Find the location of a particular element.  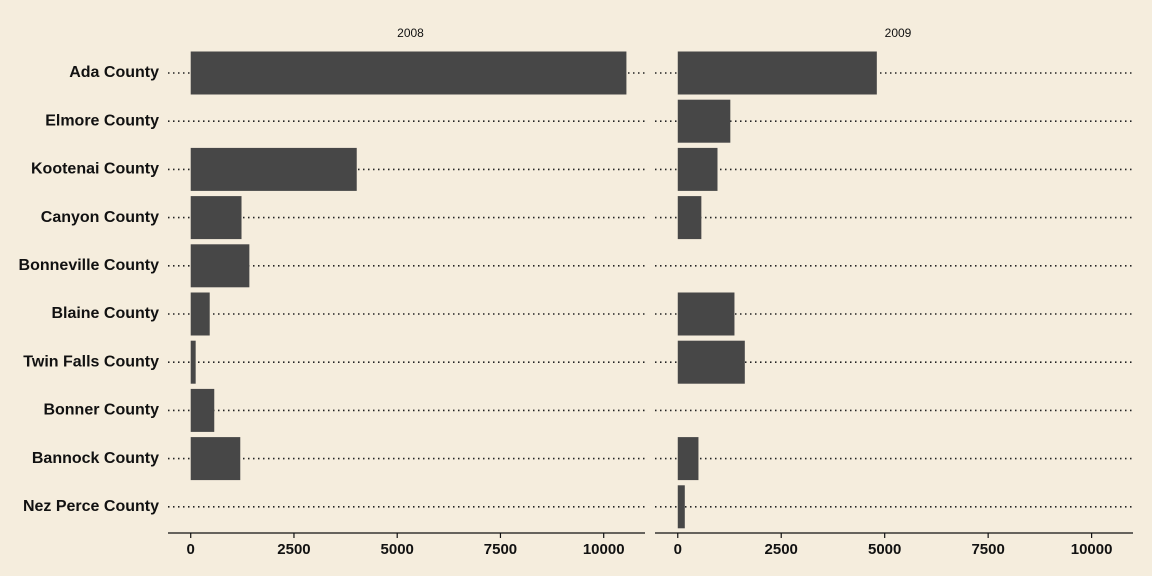

category-label: Bannock County is located at coordinates (95, 458).